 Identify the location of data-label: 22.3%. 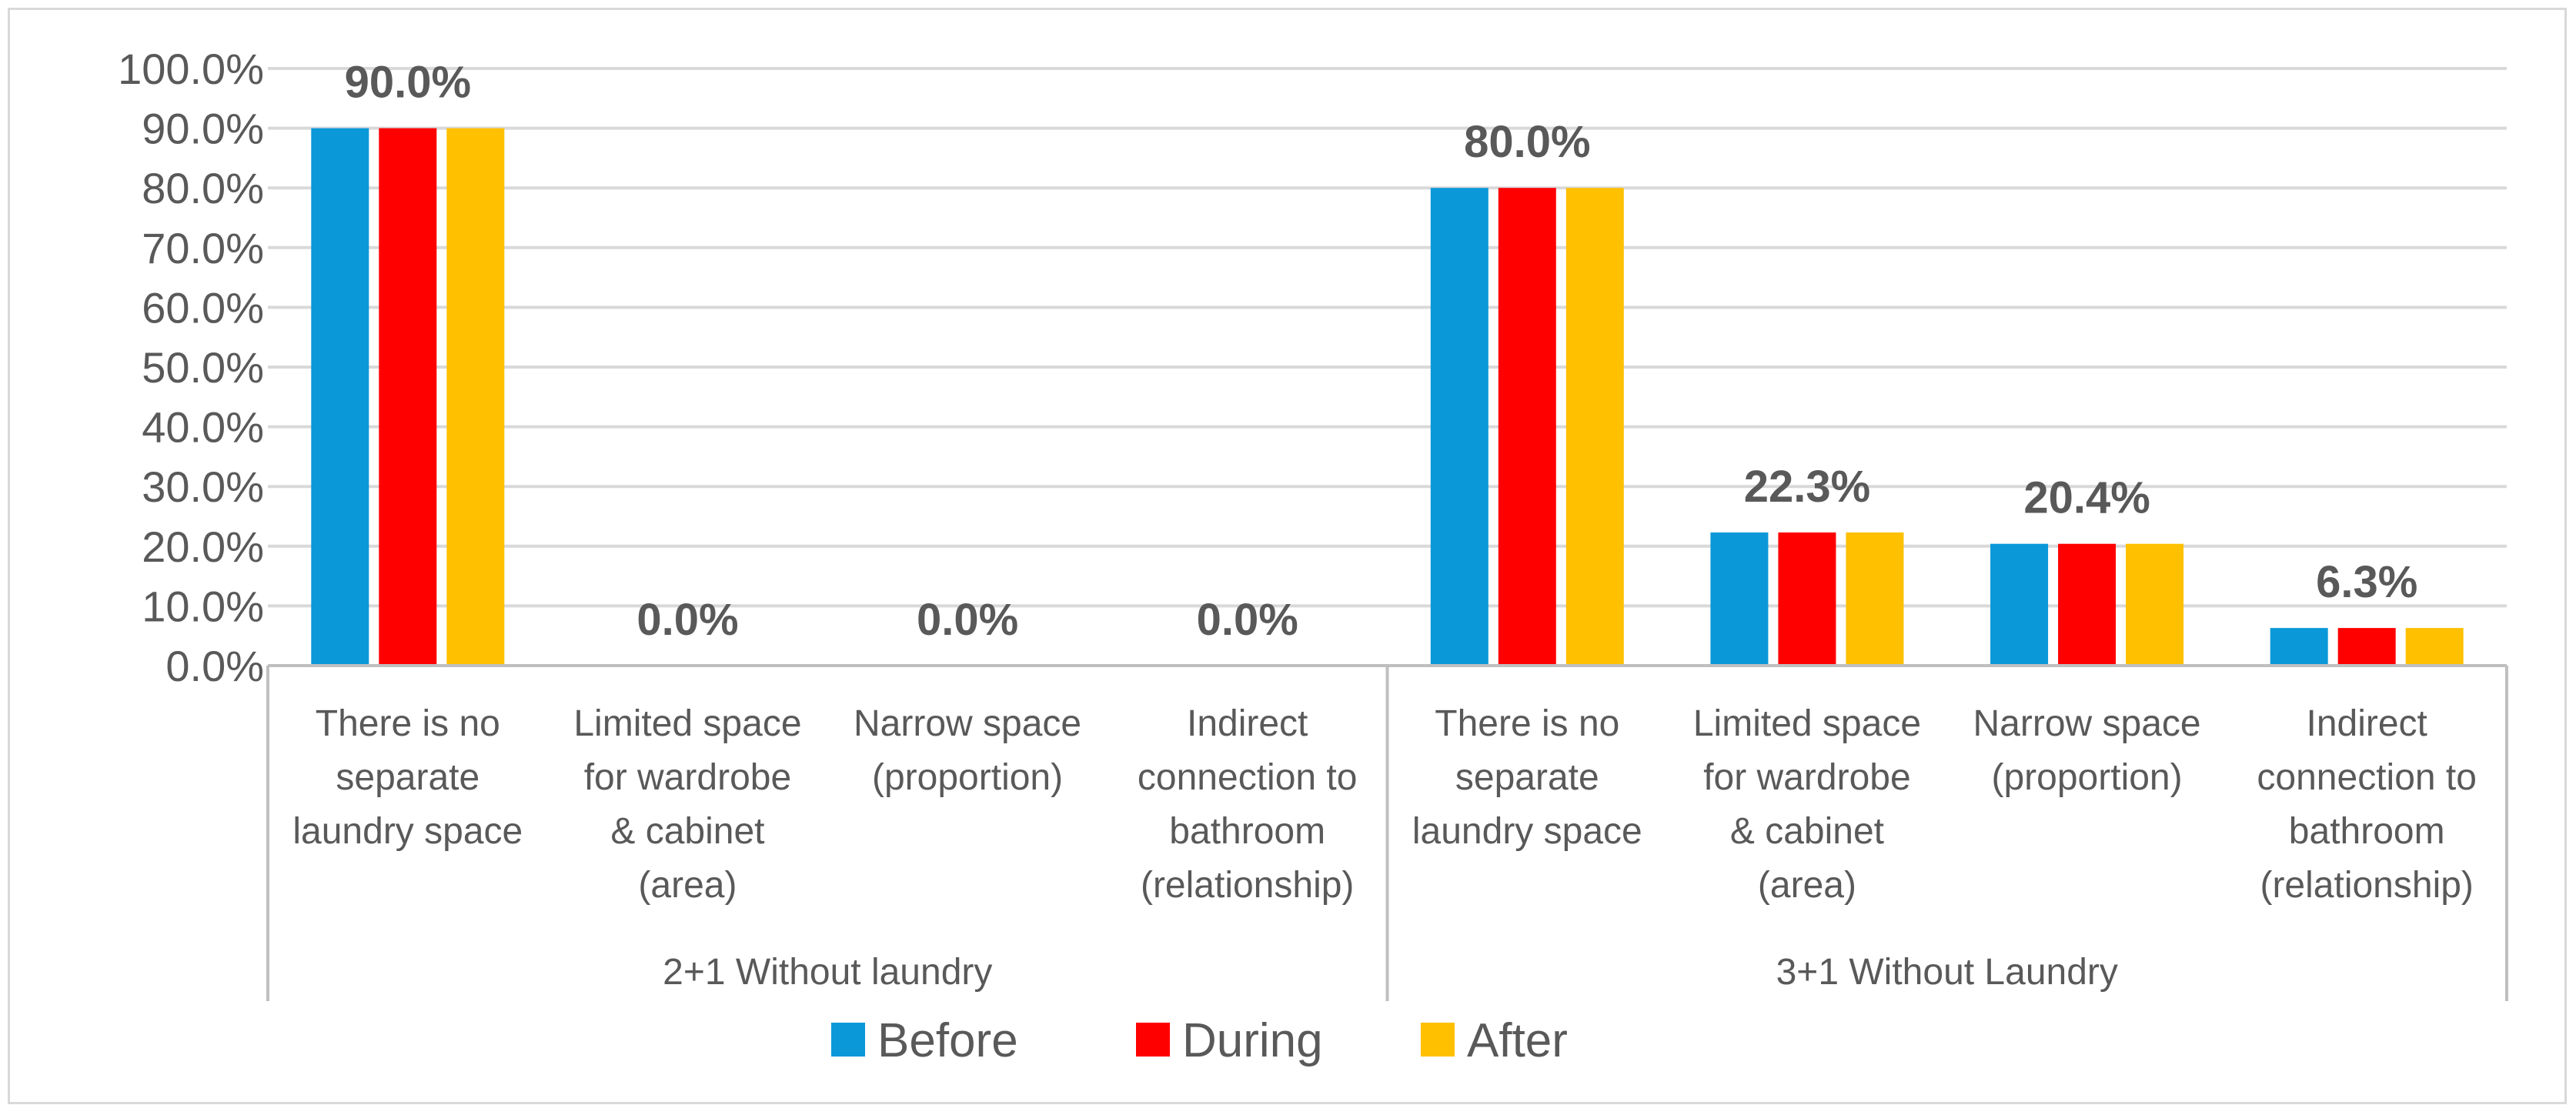
(1807, 487).